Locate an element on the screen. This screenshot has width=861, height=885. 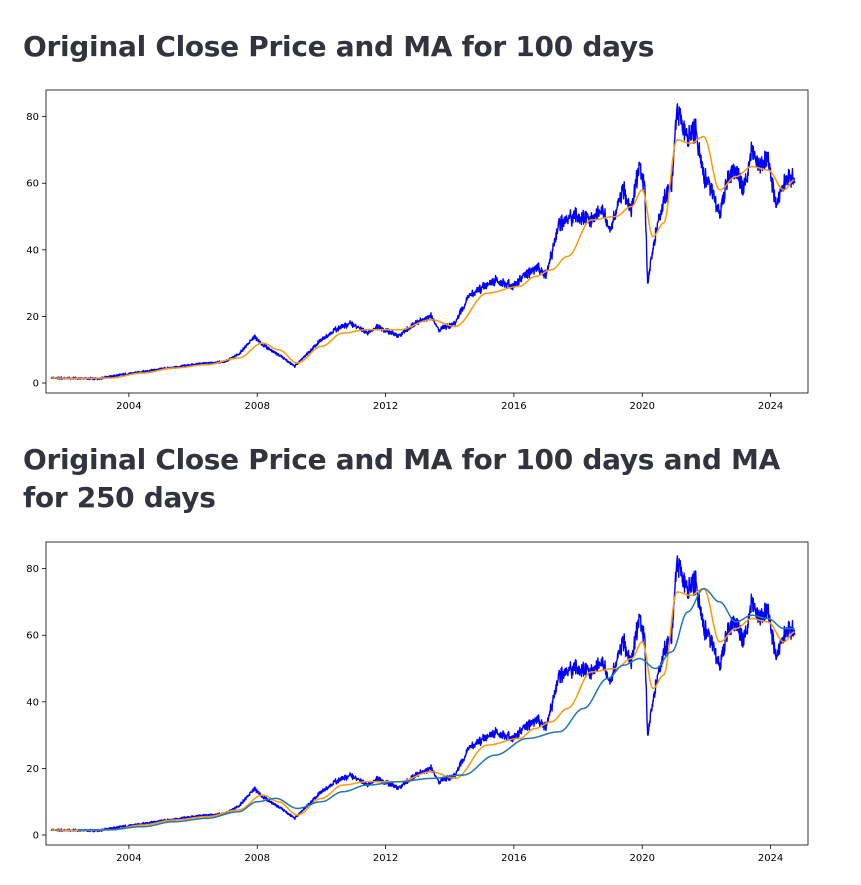
chart-1-heading: Original Close Price and MA for 100 days is located at coordinates (339, 46).